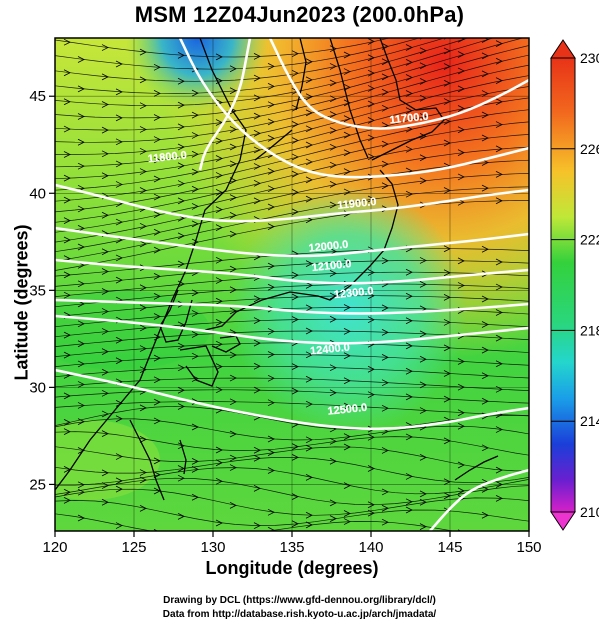 The image size is (599, 625). I want to click on colorbar-ticks: 230 226 222 218 214 210, so click(575, 285).